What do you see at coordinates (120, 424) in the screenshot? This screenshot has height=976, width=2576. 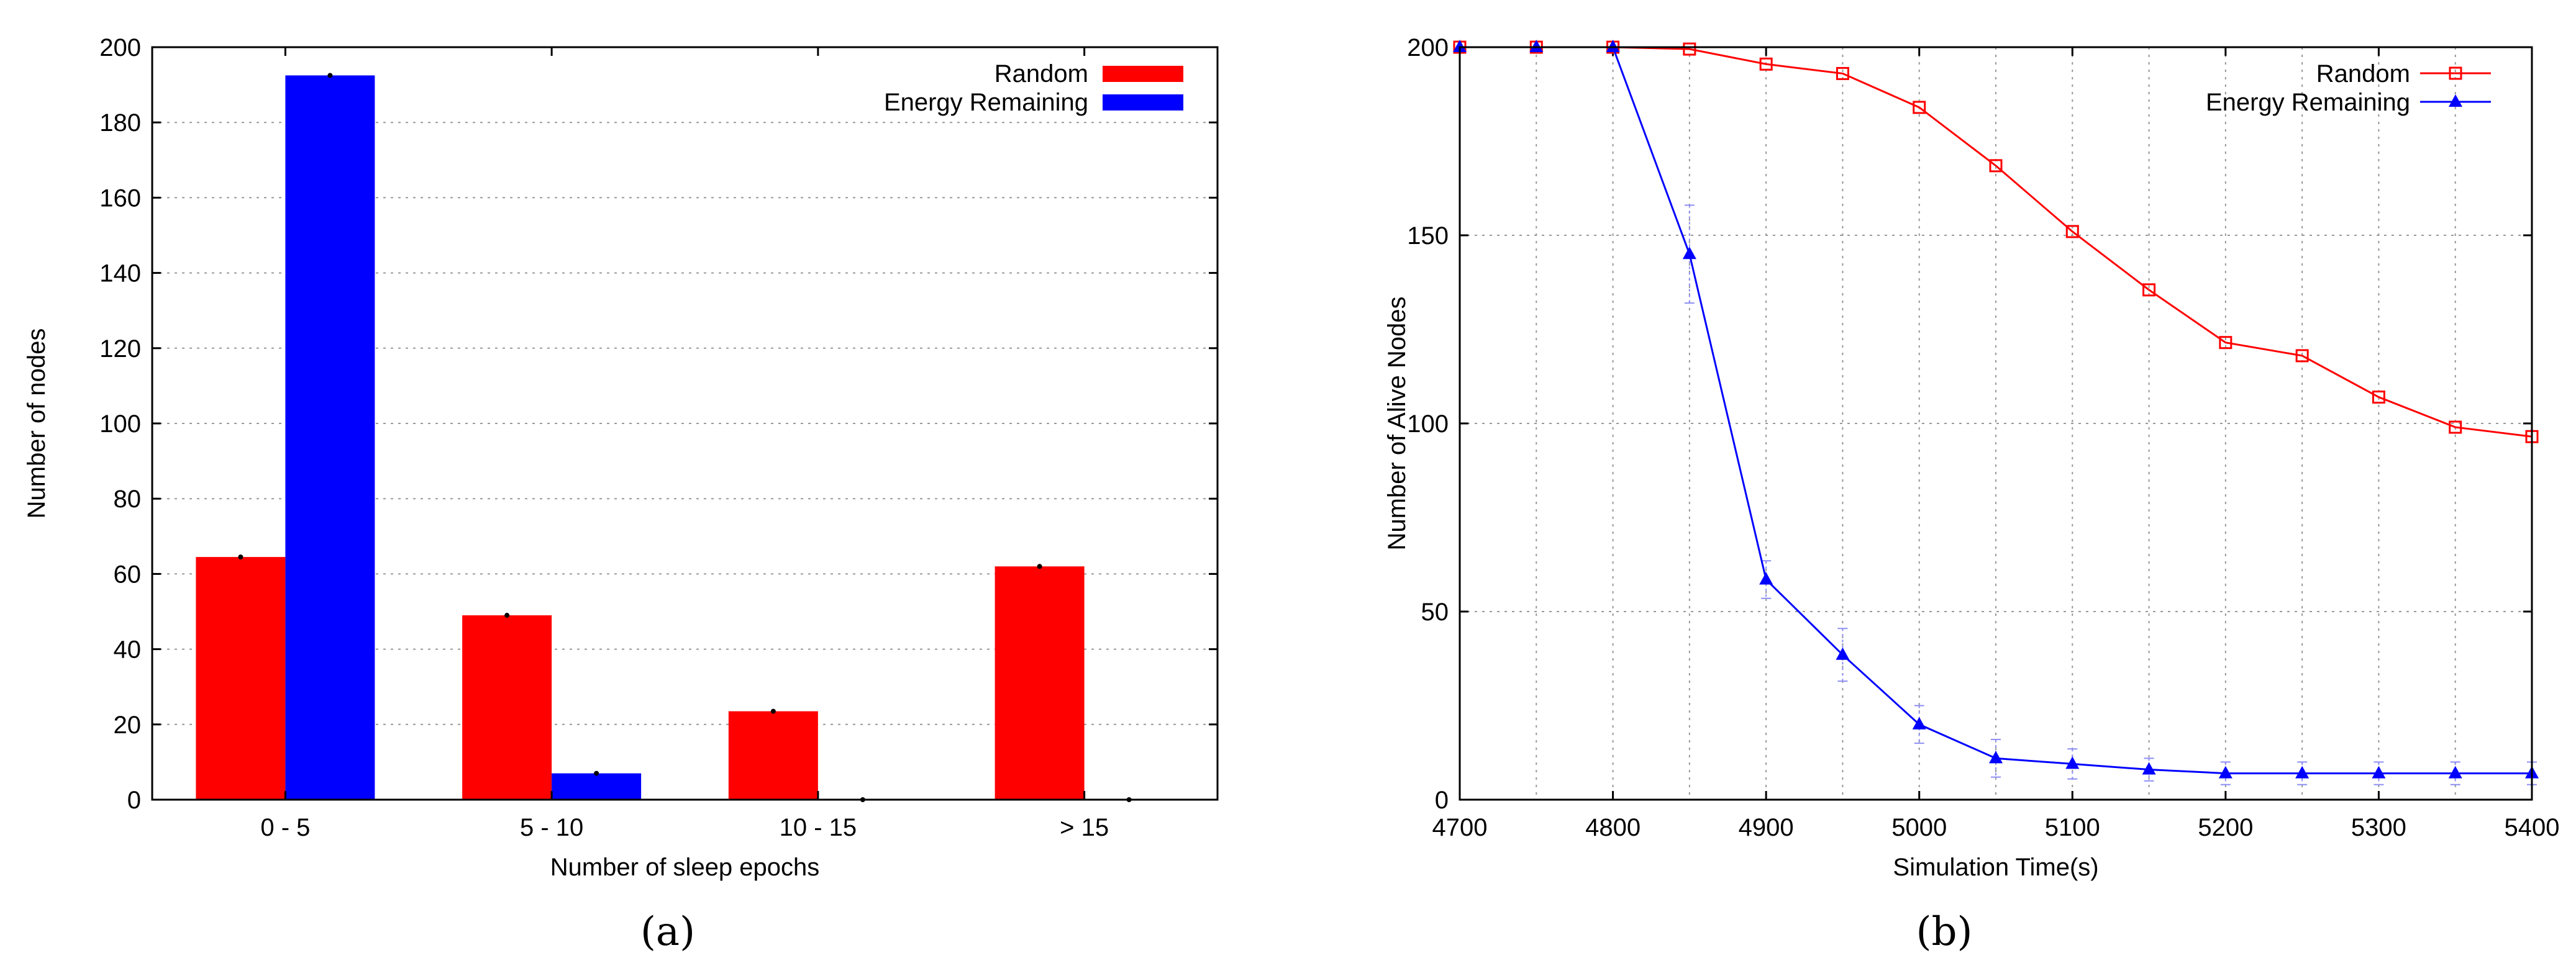 I see `chart-a-ytick-label: 100` at bounding box center [120, 424].